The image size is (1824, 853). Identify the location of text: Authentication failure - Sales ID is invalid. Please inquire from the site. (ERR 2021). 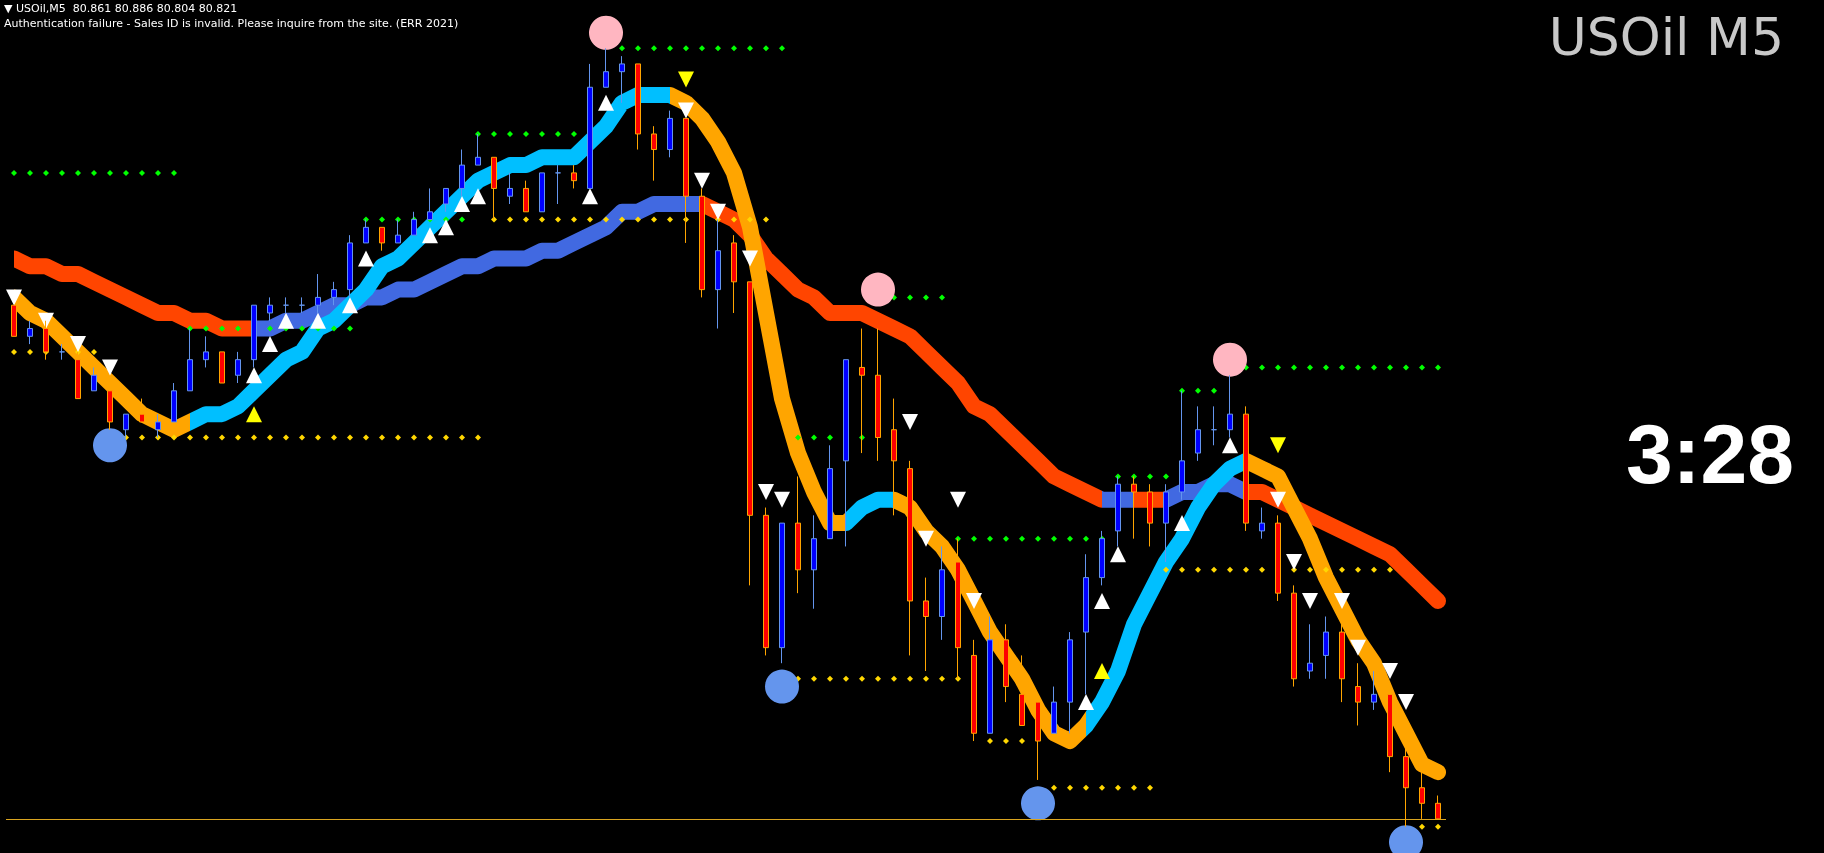
(231, 23).